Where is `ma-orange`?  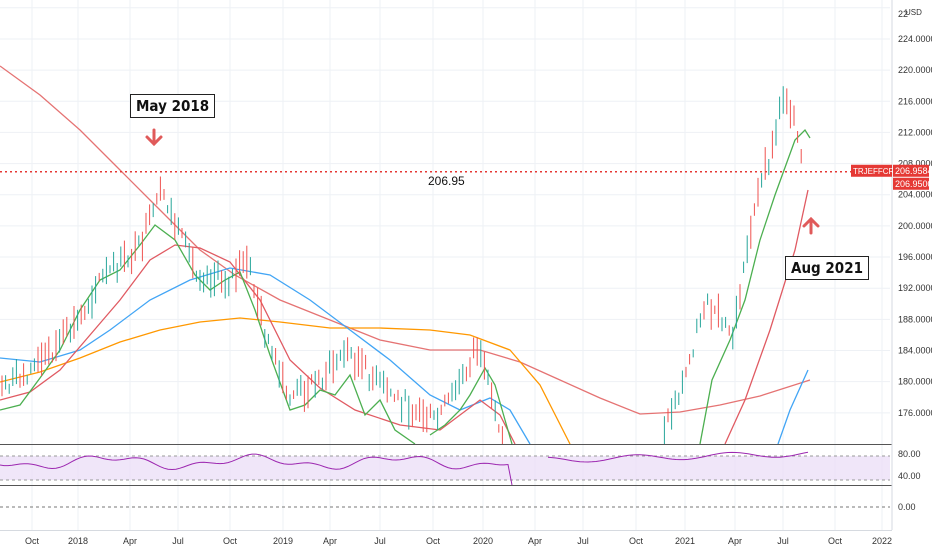
ma-orange is located at coordinates (285, 381).